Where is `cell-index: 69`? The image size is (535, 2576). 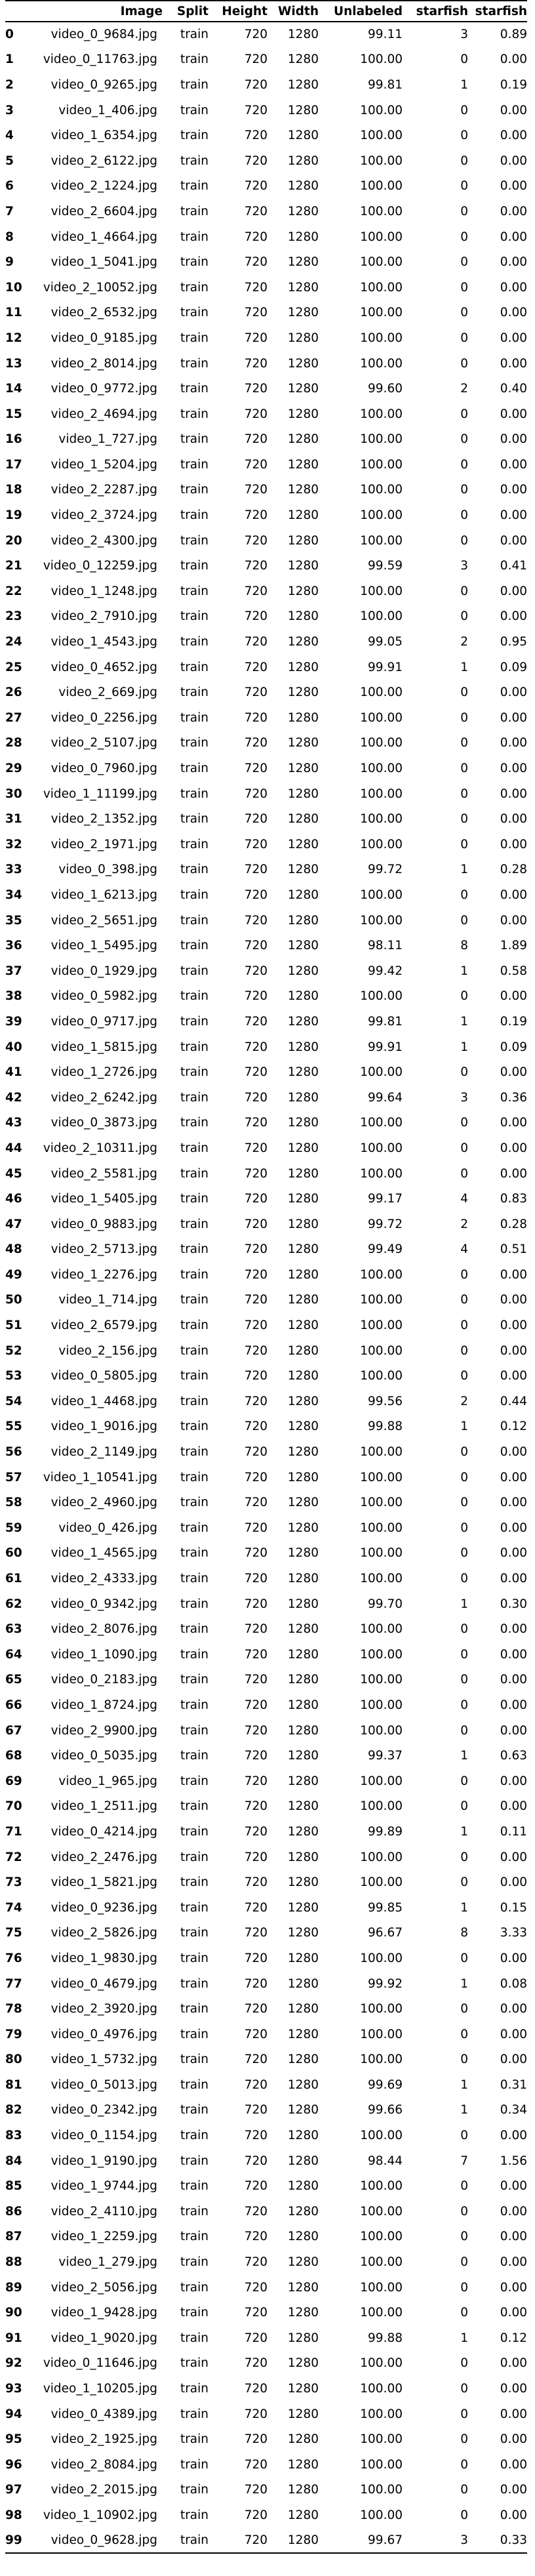 cell-index: 69 is located at coordinates (14, 1781).